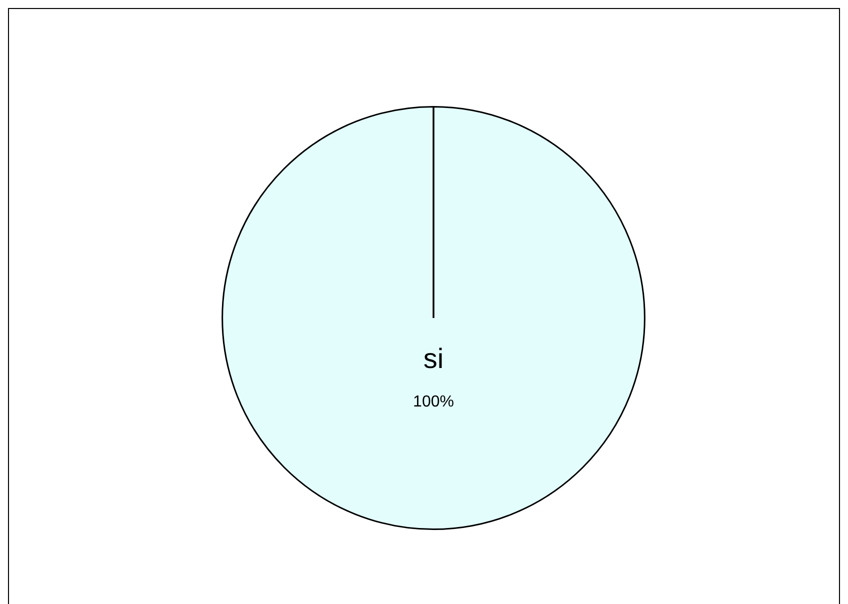  I want to click on slice-label: si, so click(433, 358).